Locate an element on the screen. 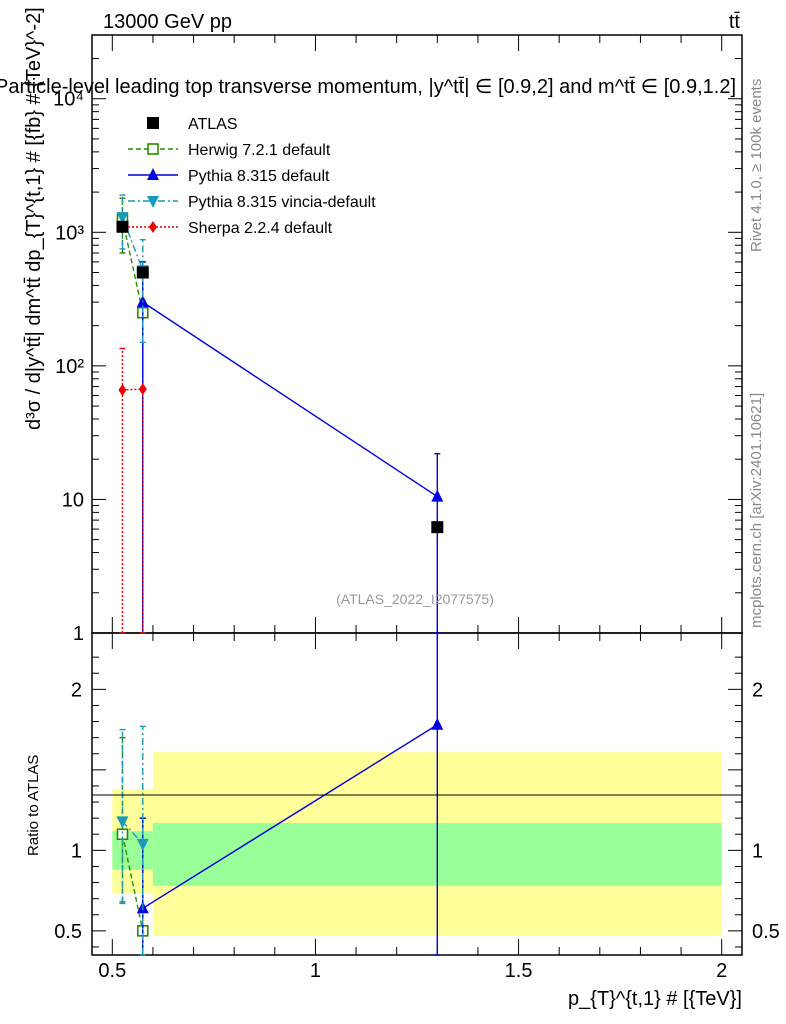  x-axis-title: p_{T}^{t,1} # [{TeV}] is located at coordinates (655, 999).